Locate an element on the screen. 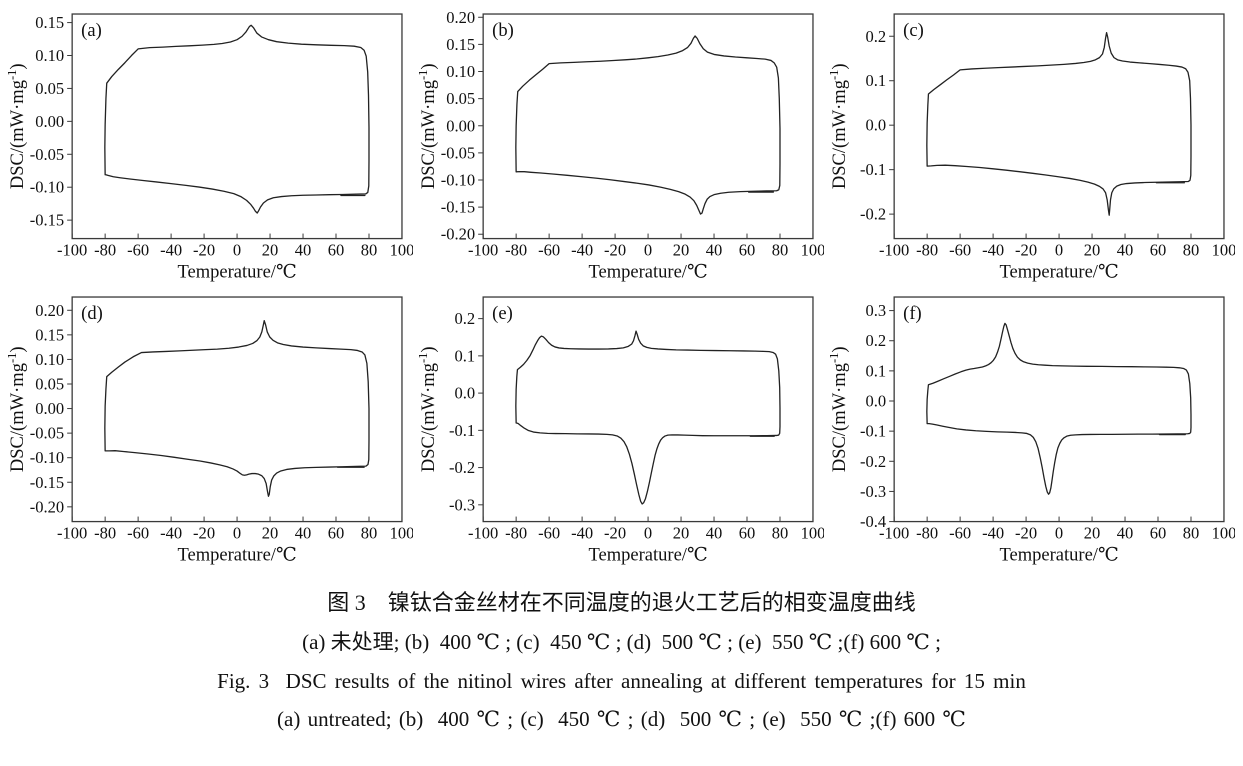 This screenshot has width=1243, height=766. y-tick-label: -0.3 is located at coordinates (873, 491).